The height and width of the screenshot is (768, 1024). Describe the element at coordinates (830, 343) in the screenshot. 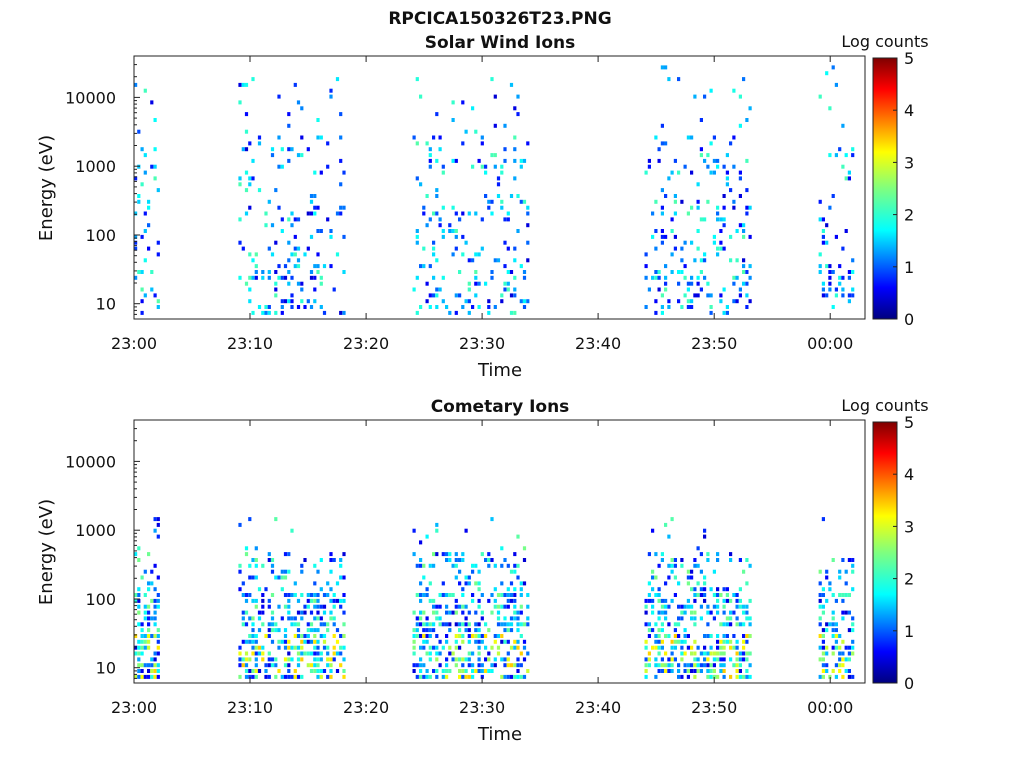

I see `x-tick-label: 00:00` at that location.